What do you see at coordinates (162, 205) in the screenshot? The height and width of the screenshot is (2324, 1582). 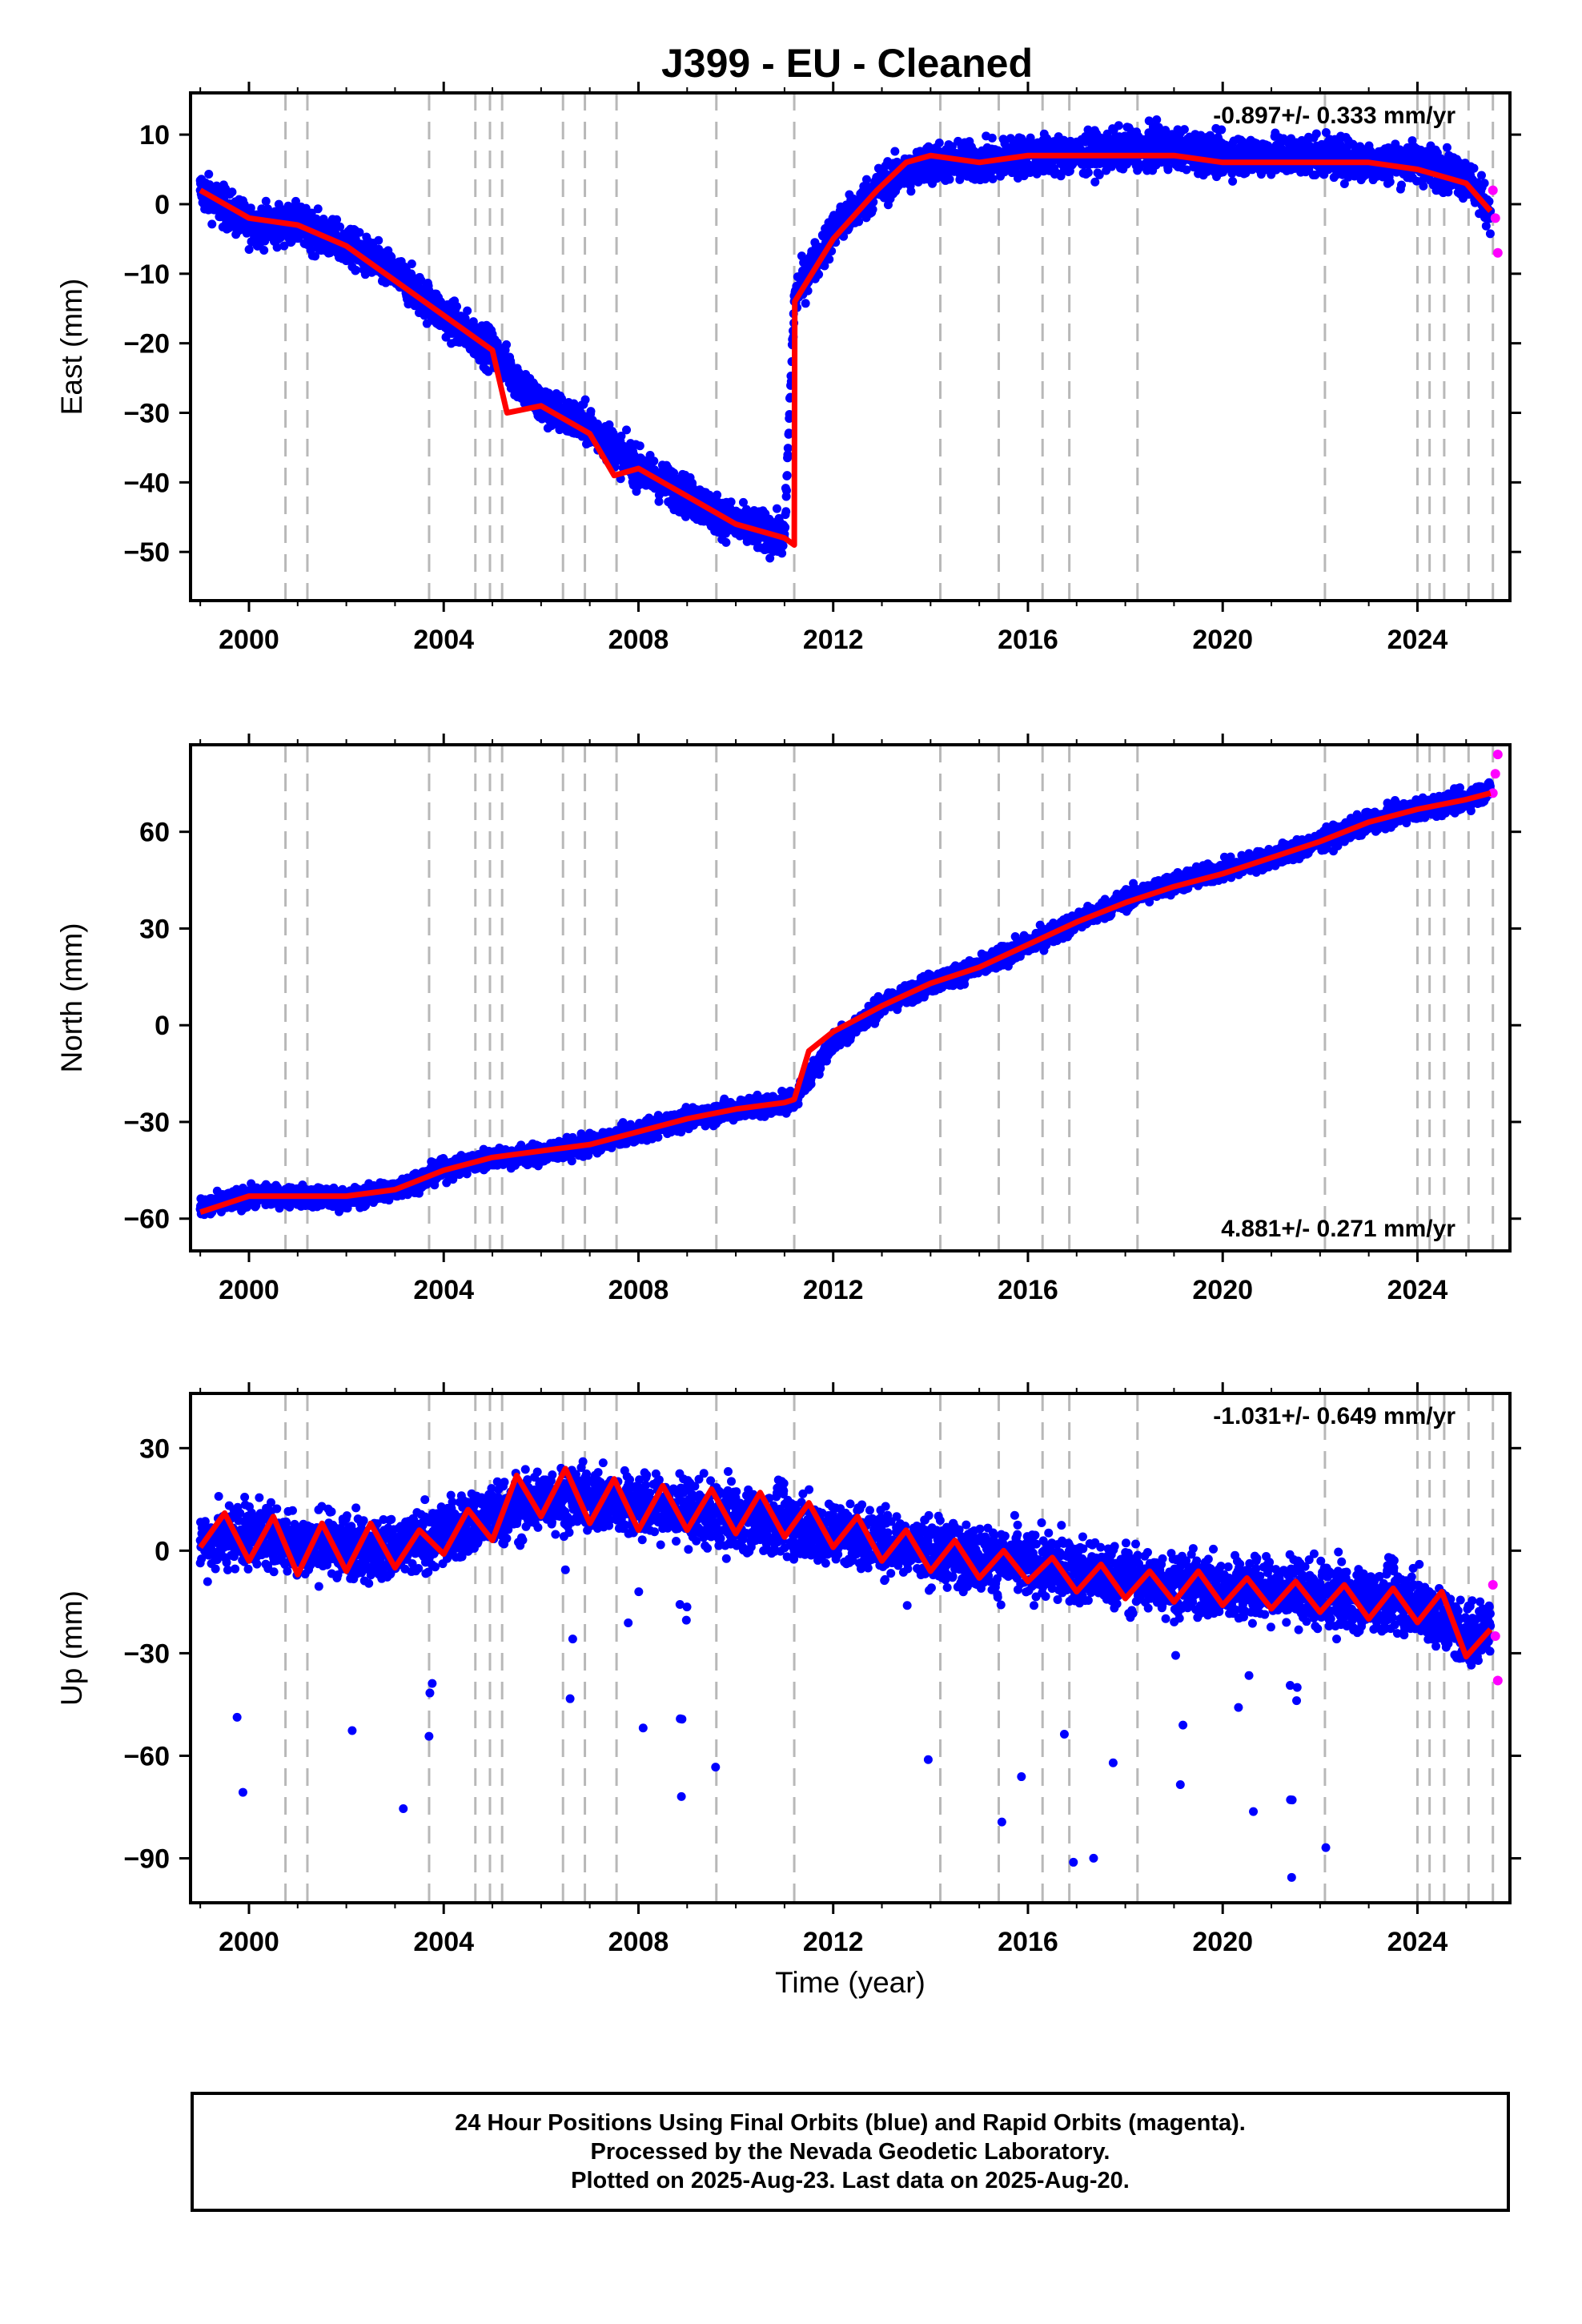 I see `y-tick-label: 0` at bounding box center [162, 205].